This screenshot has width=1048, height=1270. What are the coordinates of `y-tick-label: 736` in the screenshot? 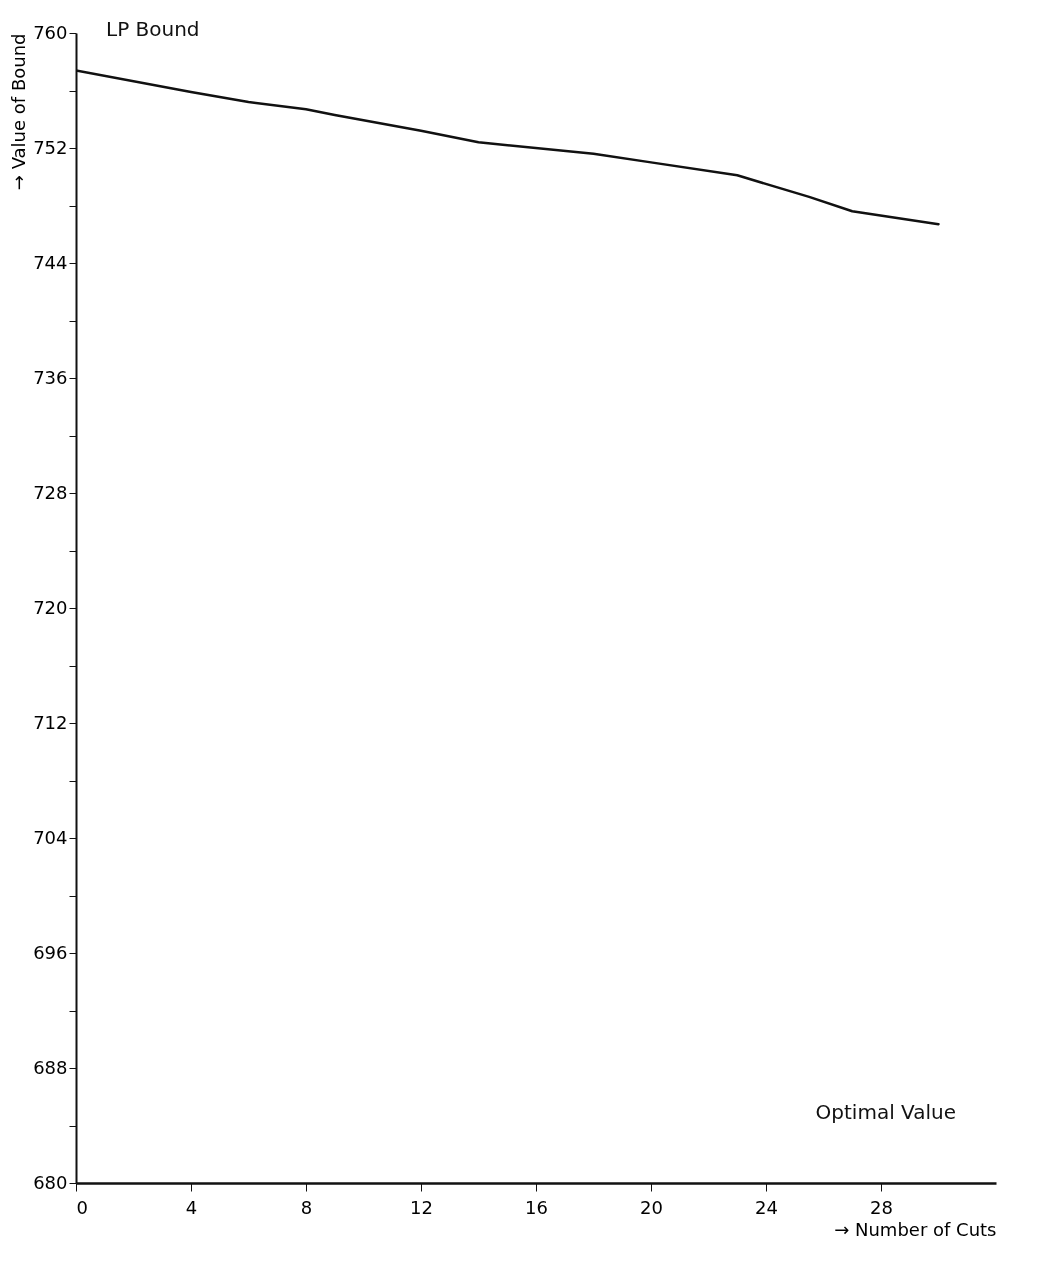 It's located at (50, 377).